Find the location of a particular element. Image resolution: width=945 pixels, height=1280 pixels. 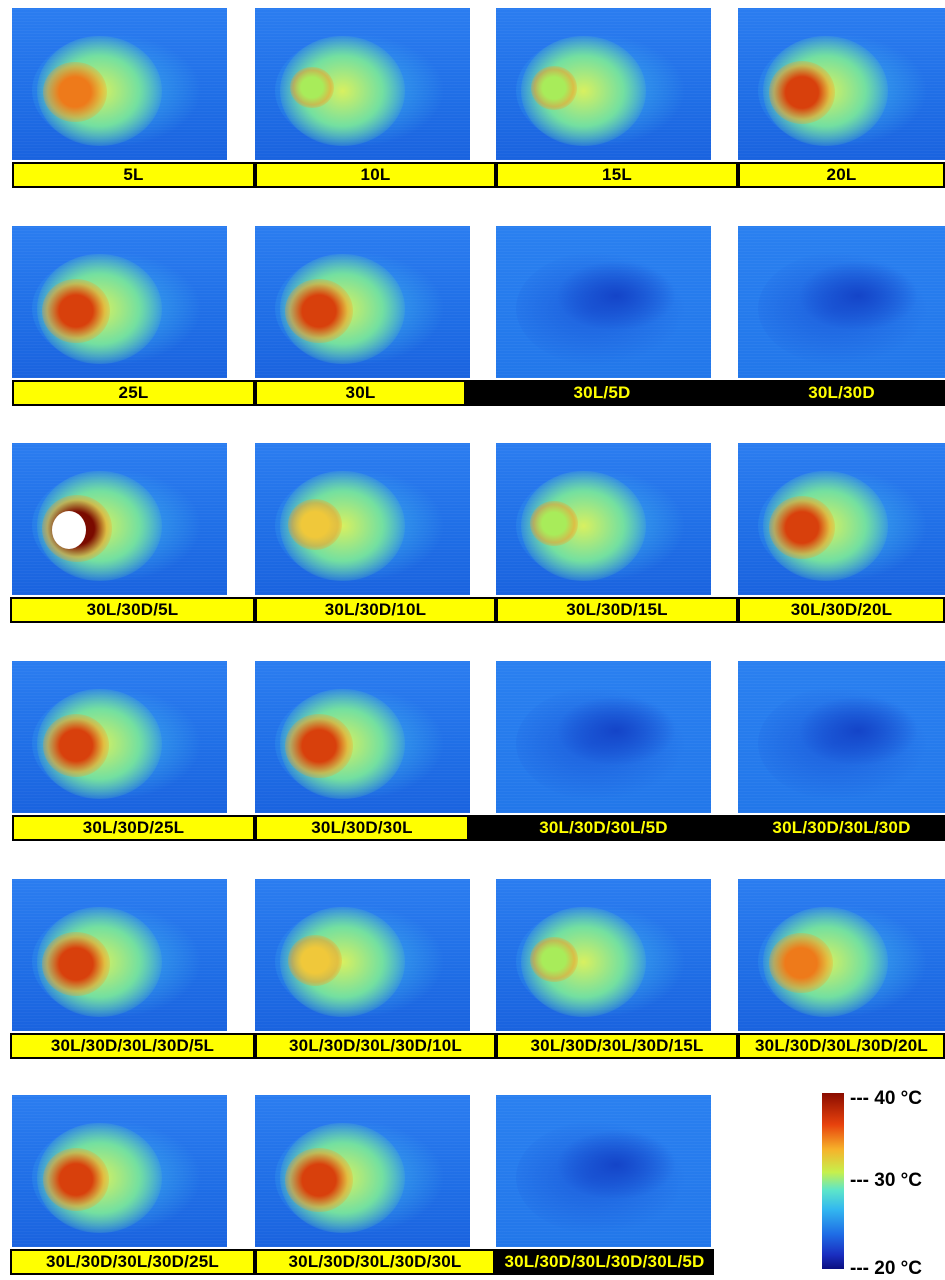

condition-label: 30L/30D/30L/30D/10L is located at coordinates (375, 1046).